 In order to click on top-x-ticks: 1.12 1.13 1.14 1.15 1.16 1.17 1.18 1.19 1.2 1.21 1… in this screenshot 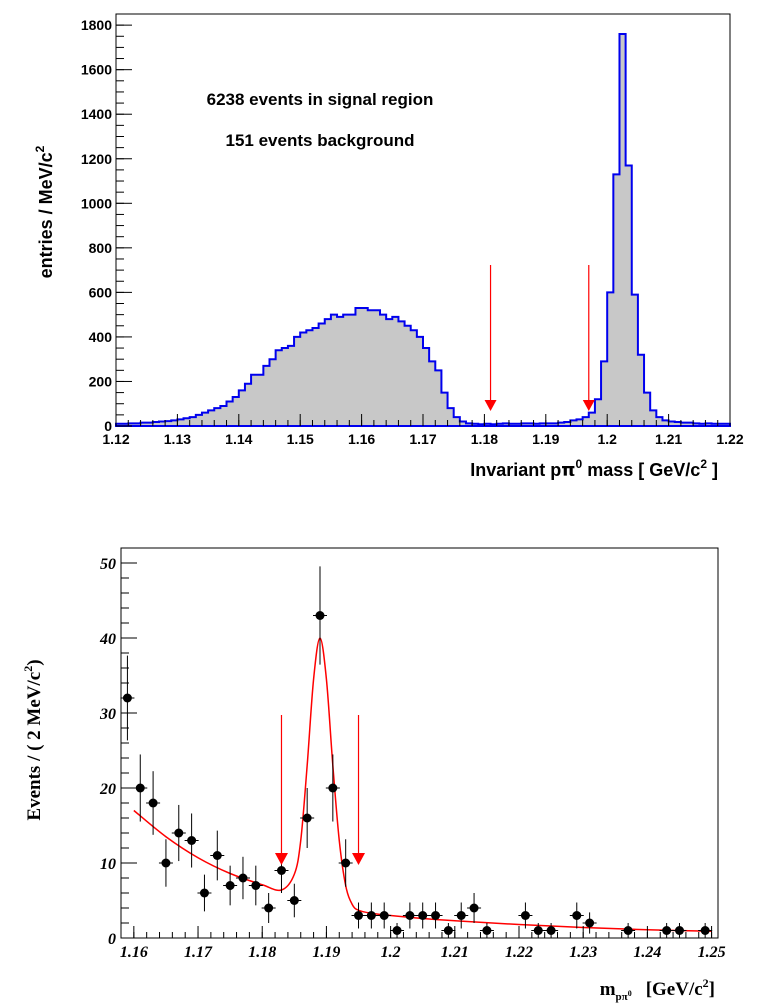, I will do `click(423, 430)`.